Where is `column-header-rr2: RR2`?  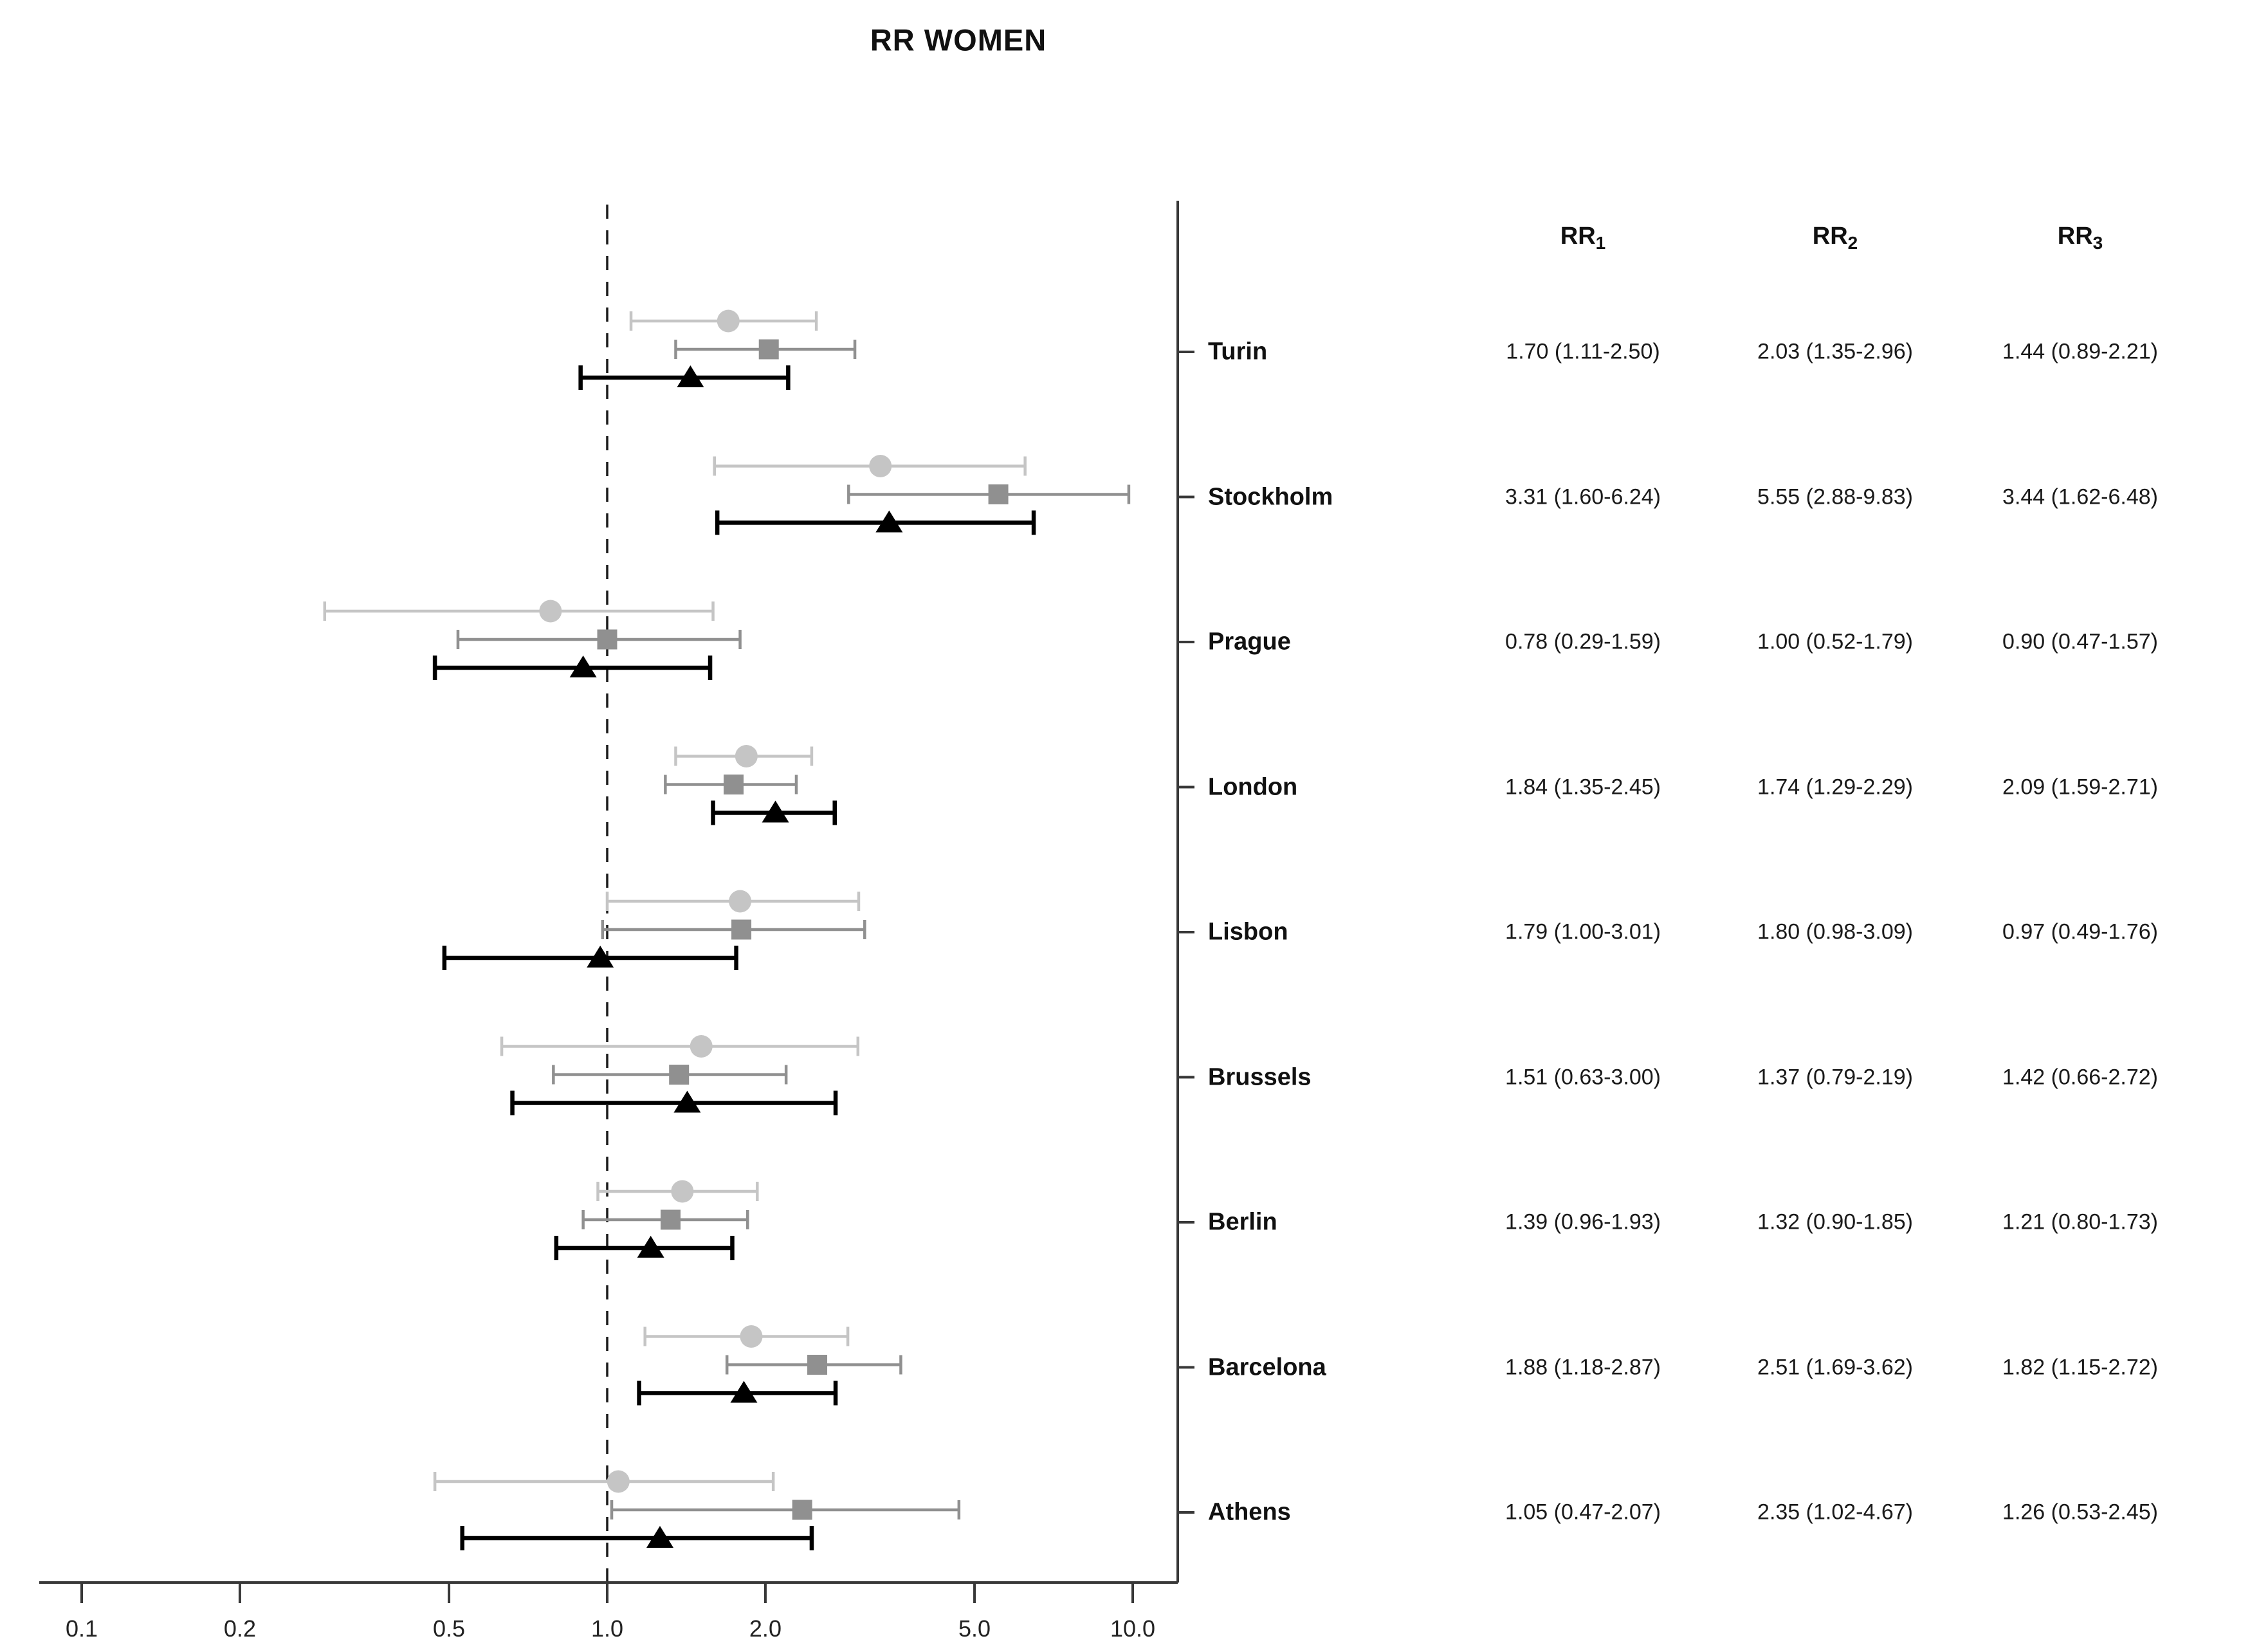
column-header-rr2: RR2 is located at coordinates (1835, 238).